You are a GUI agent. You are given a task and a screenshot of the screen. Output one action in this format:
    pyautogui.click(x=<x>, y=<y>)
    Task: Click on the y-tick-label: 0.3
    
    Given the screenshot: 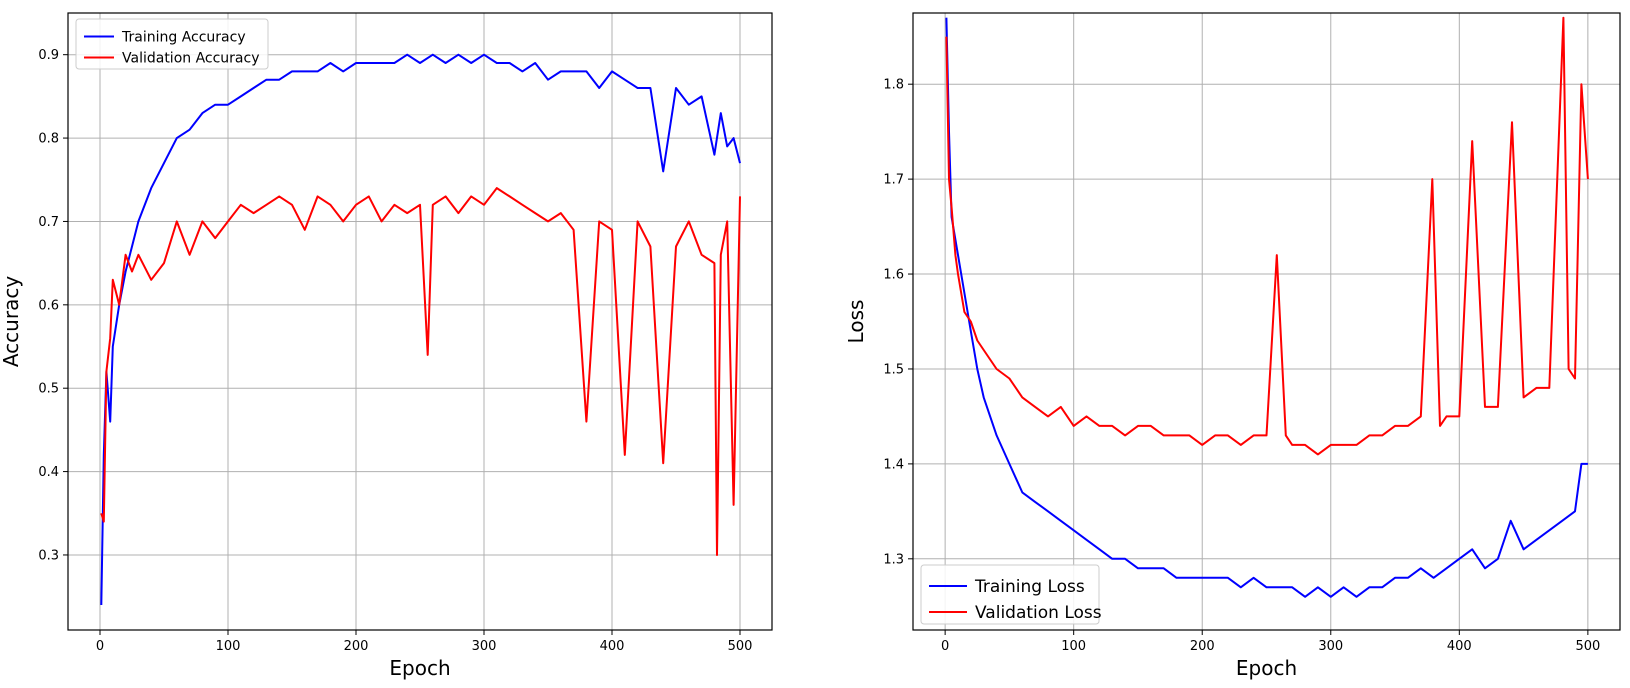 What is the action you would take?
    pyautogui.click(x=48, y=555)
    